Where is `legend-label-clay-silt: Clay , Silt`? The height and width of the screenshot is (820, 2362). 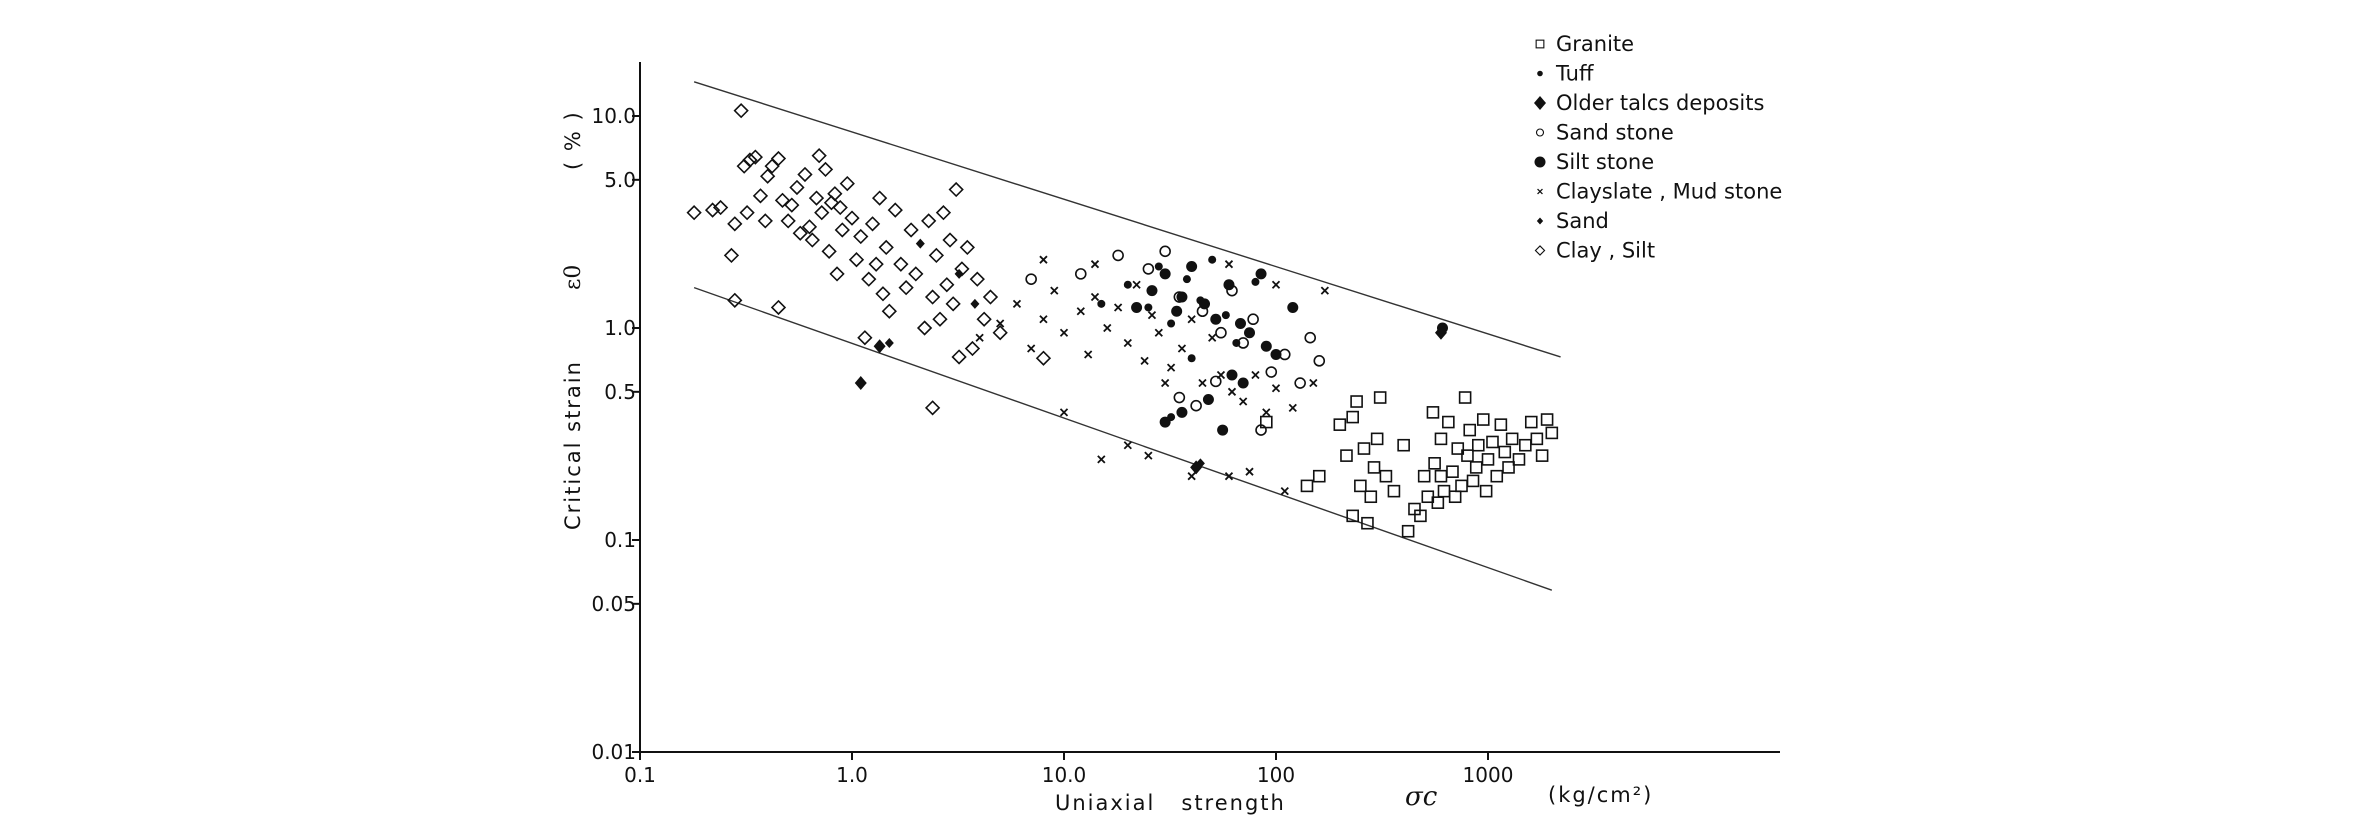 legend-label-clay-silt: Clay , Silt is located at coordinates (1605, 251).